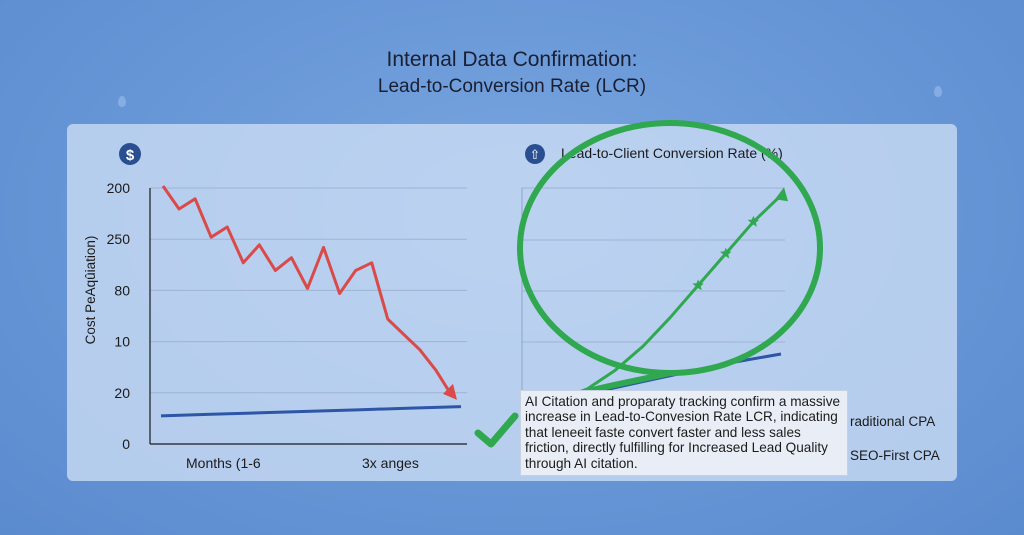 The height and width of the screenshot is (535, 1024). Describe the element at coordinates (119, 239) in the screenshot. I see `left-y-tick-label: 250` at that location.